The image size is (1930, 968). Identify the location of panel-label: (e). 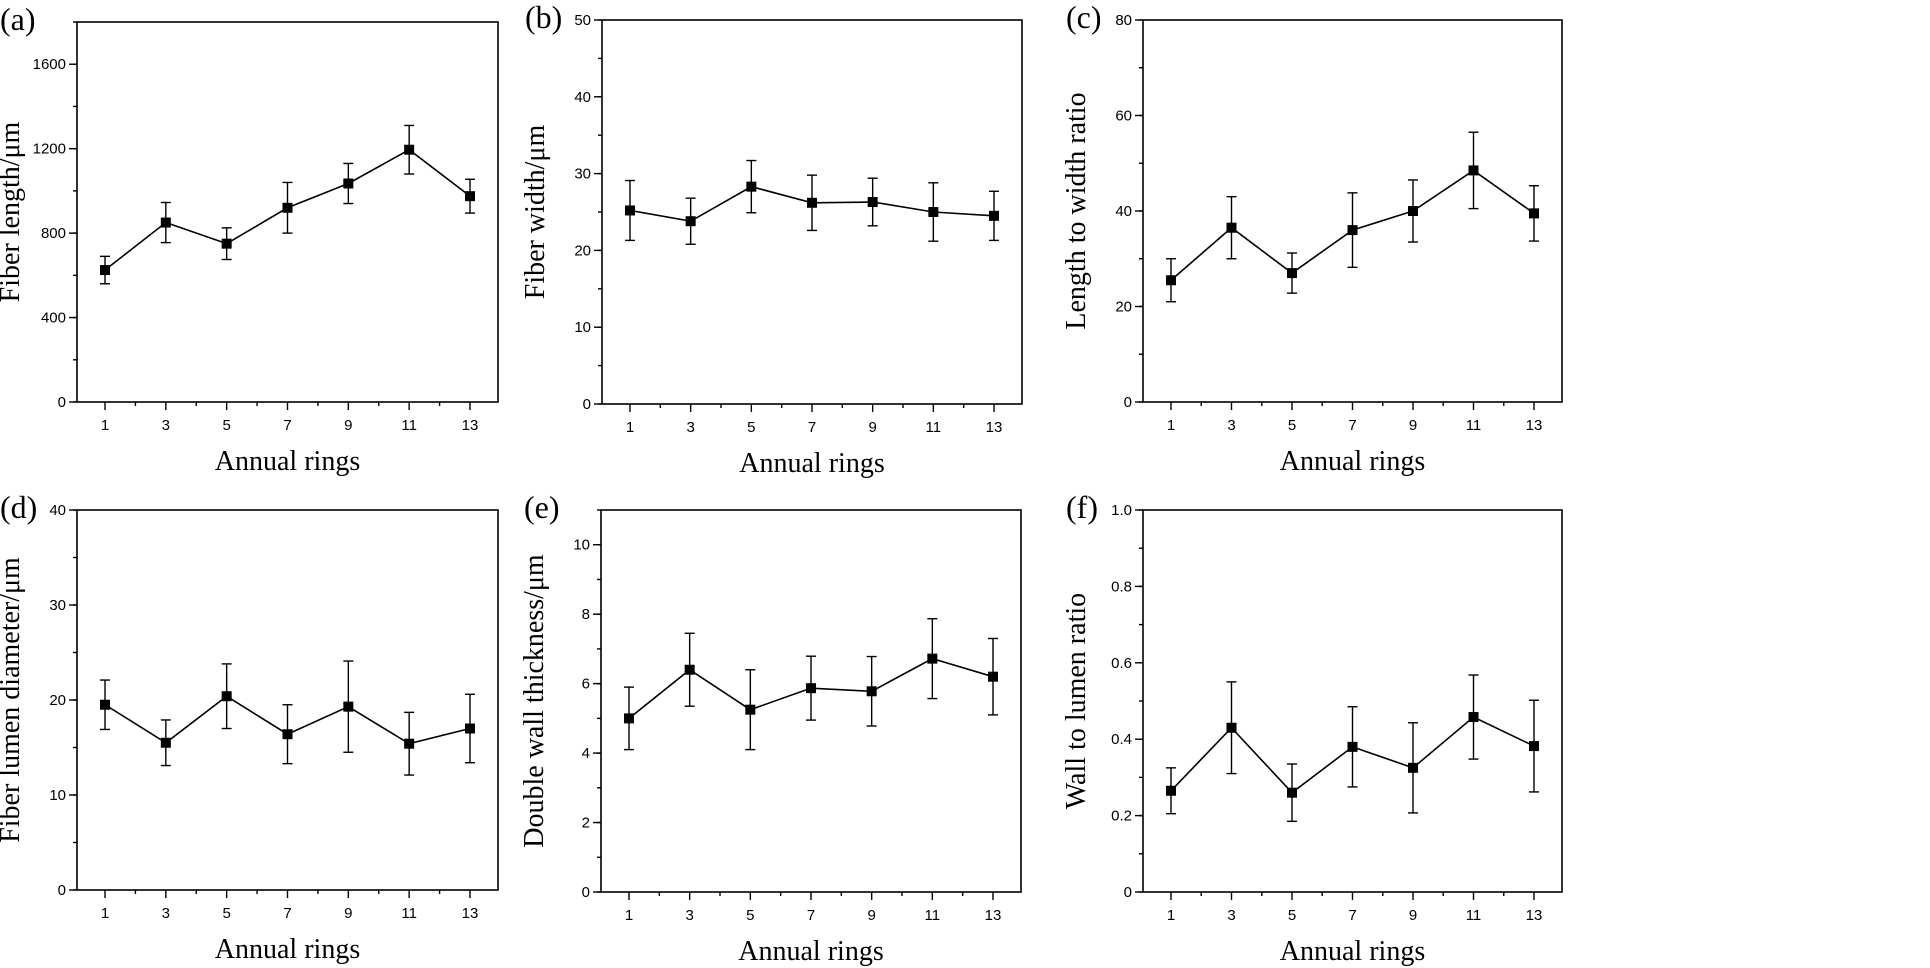
(542, 507).